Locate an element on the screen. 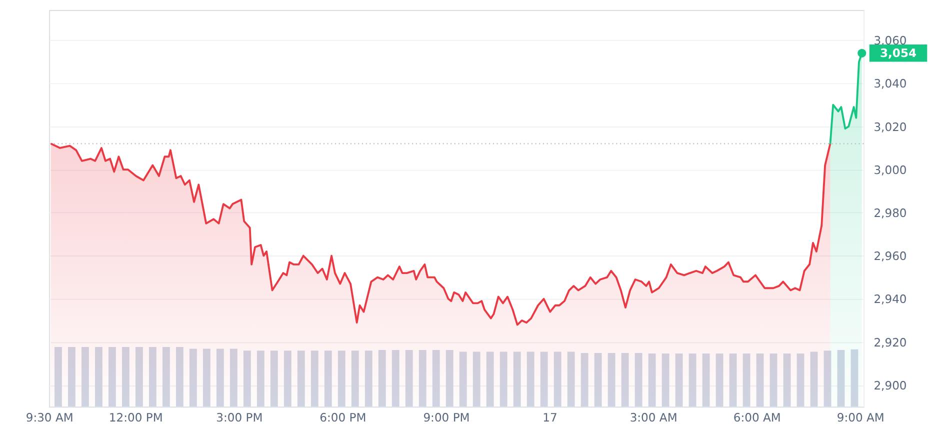  y-tick-label: 2,980 is located at coordinates (890, 213).